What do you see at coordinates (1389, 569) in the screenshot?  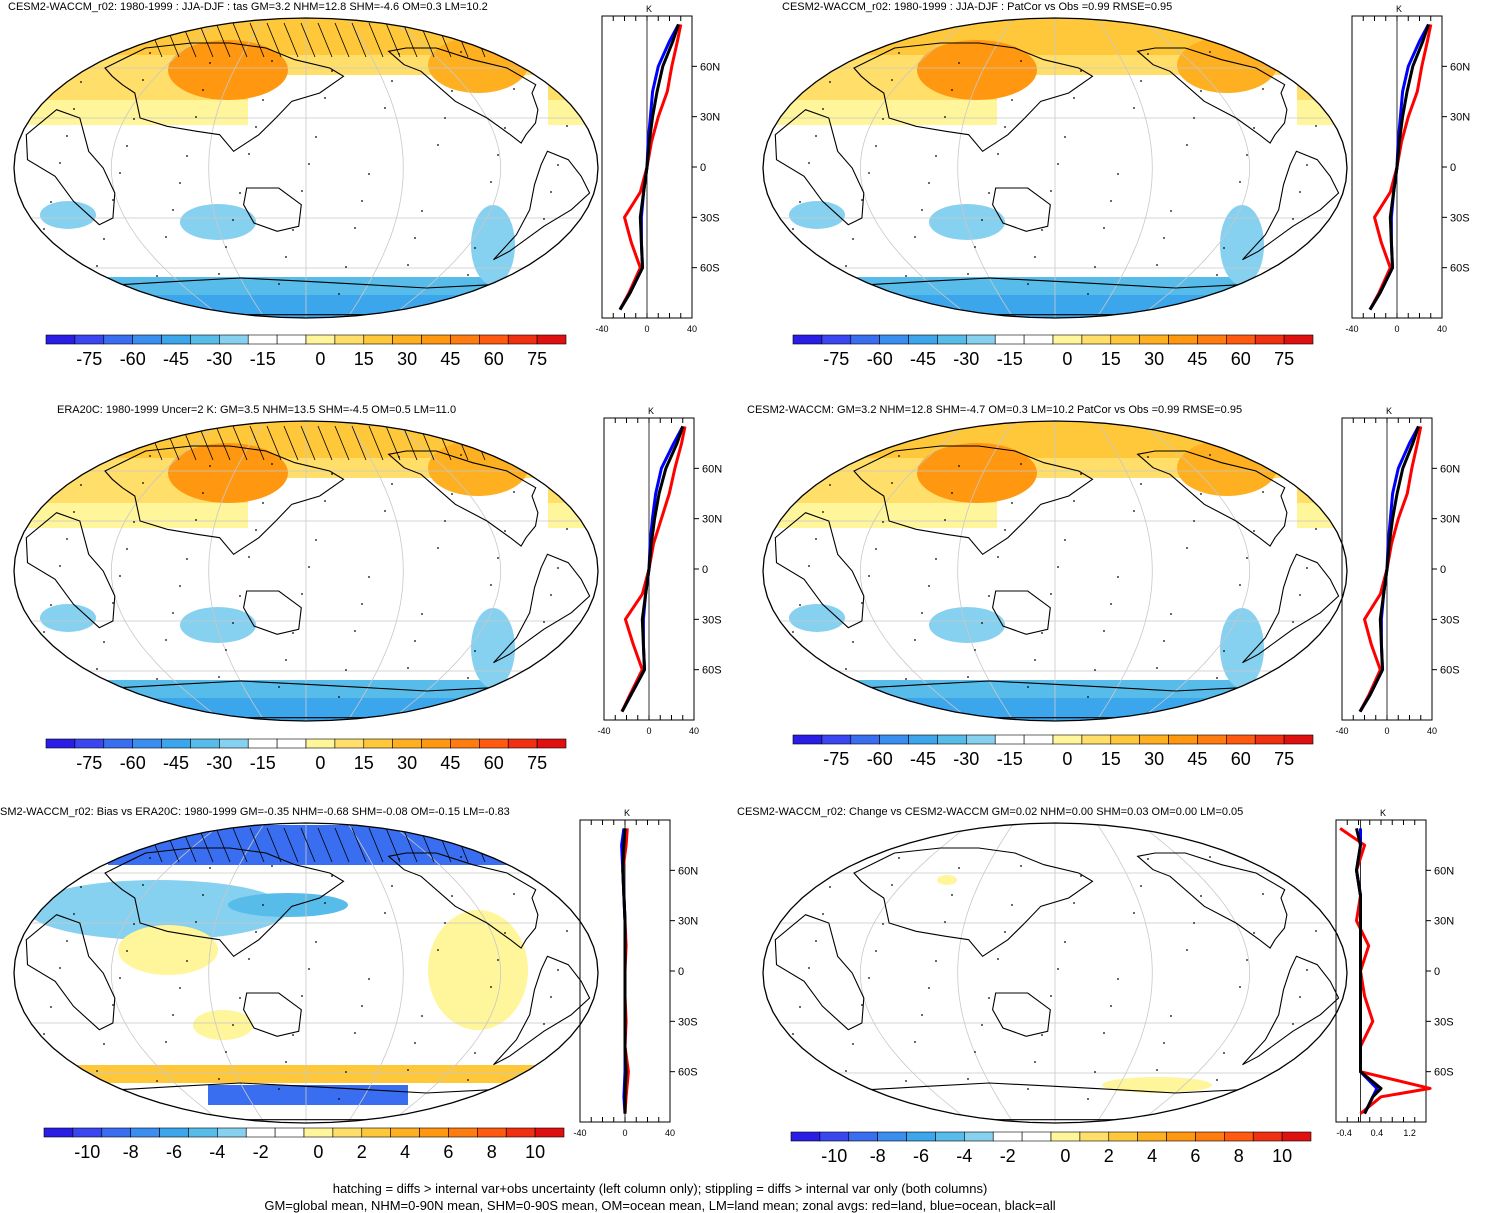 I see `series-ocean` at bounding box center [1389, 569].